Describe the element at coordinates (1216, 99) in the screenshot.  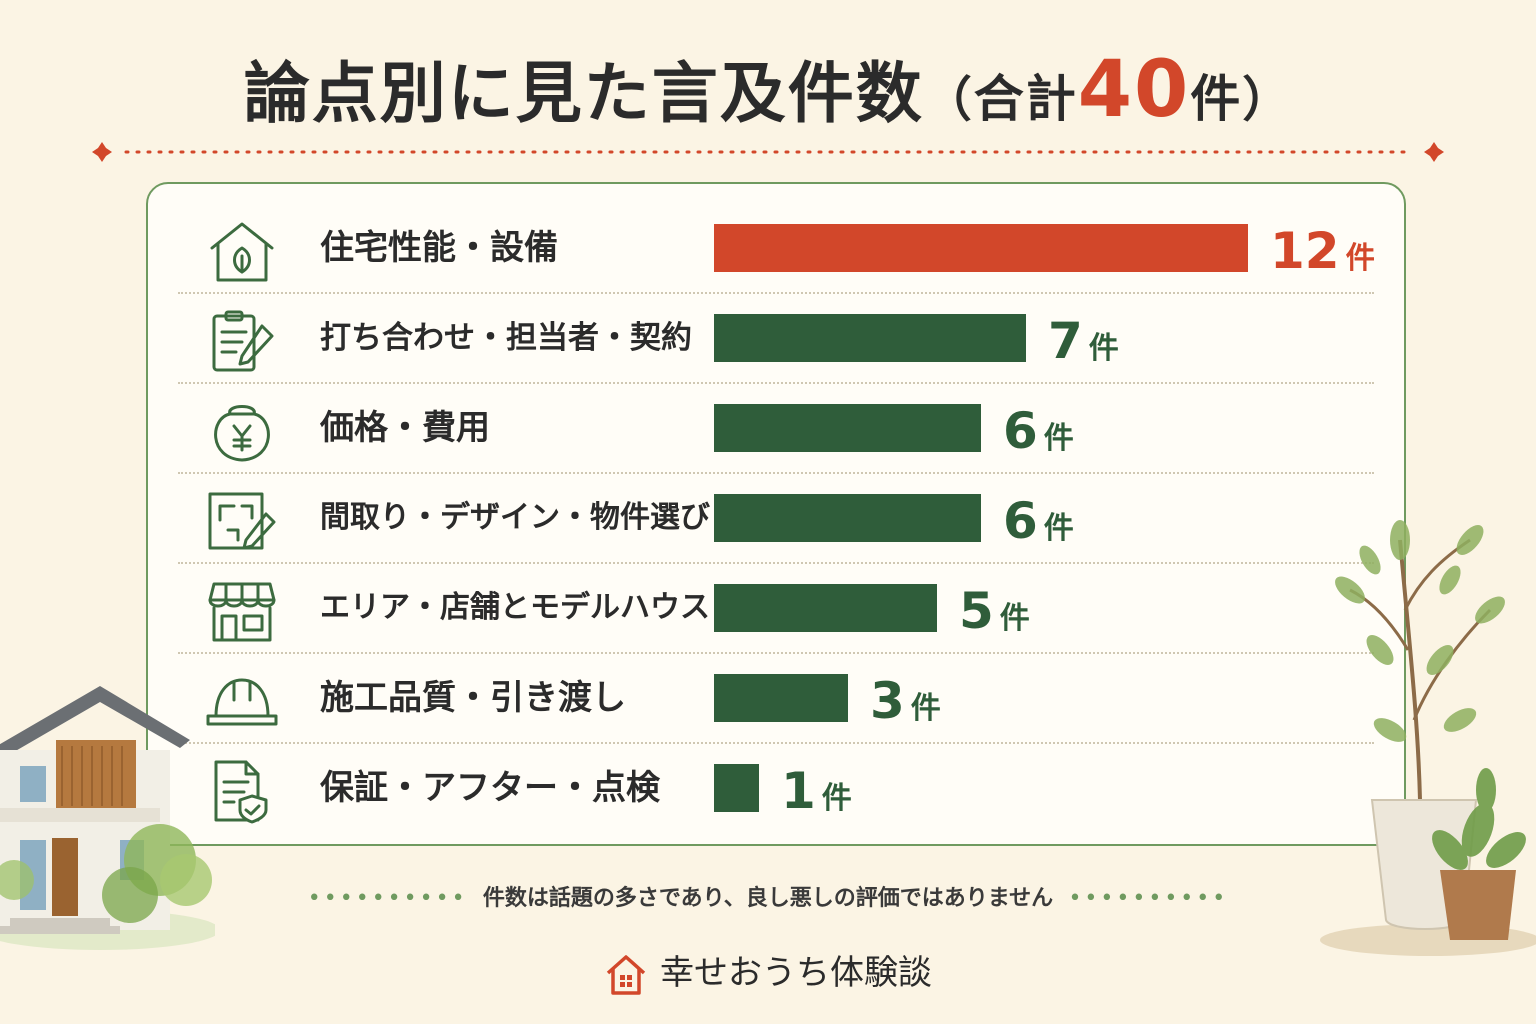
I see `title-unit: 件` at that location.